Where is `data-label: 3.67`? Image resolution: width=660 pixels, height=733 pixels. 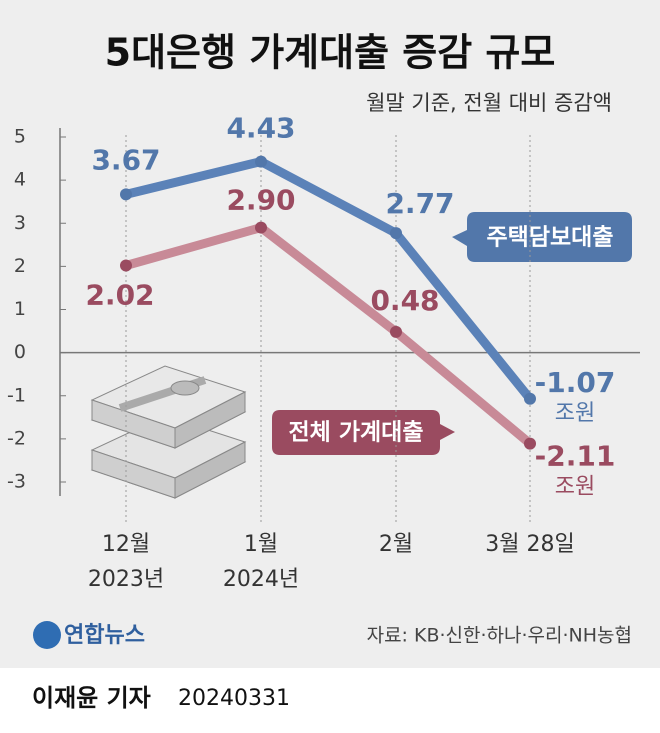
data-label: 3.67 is located at coordinates (125, 159).